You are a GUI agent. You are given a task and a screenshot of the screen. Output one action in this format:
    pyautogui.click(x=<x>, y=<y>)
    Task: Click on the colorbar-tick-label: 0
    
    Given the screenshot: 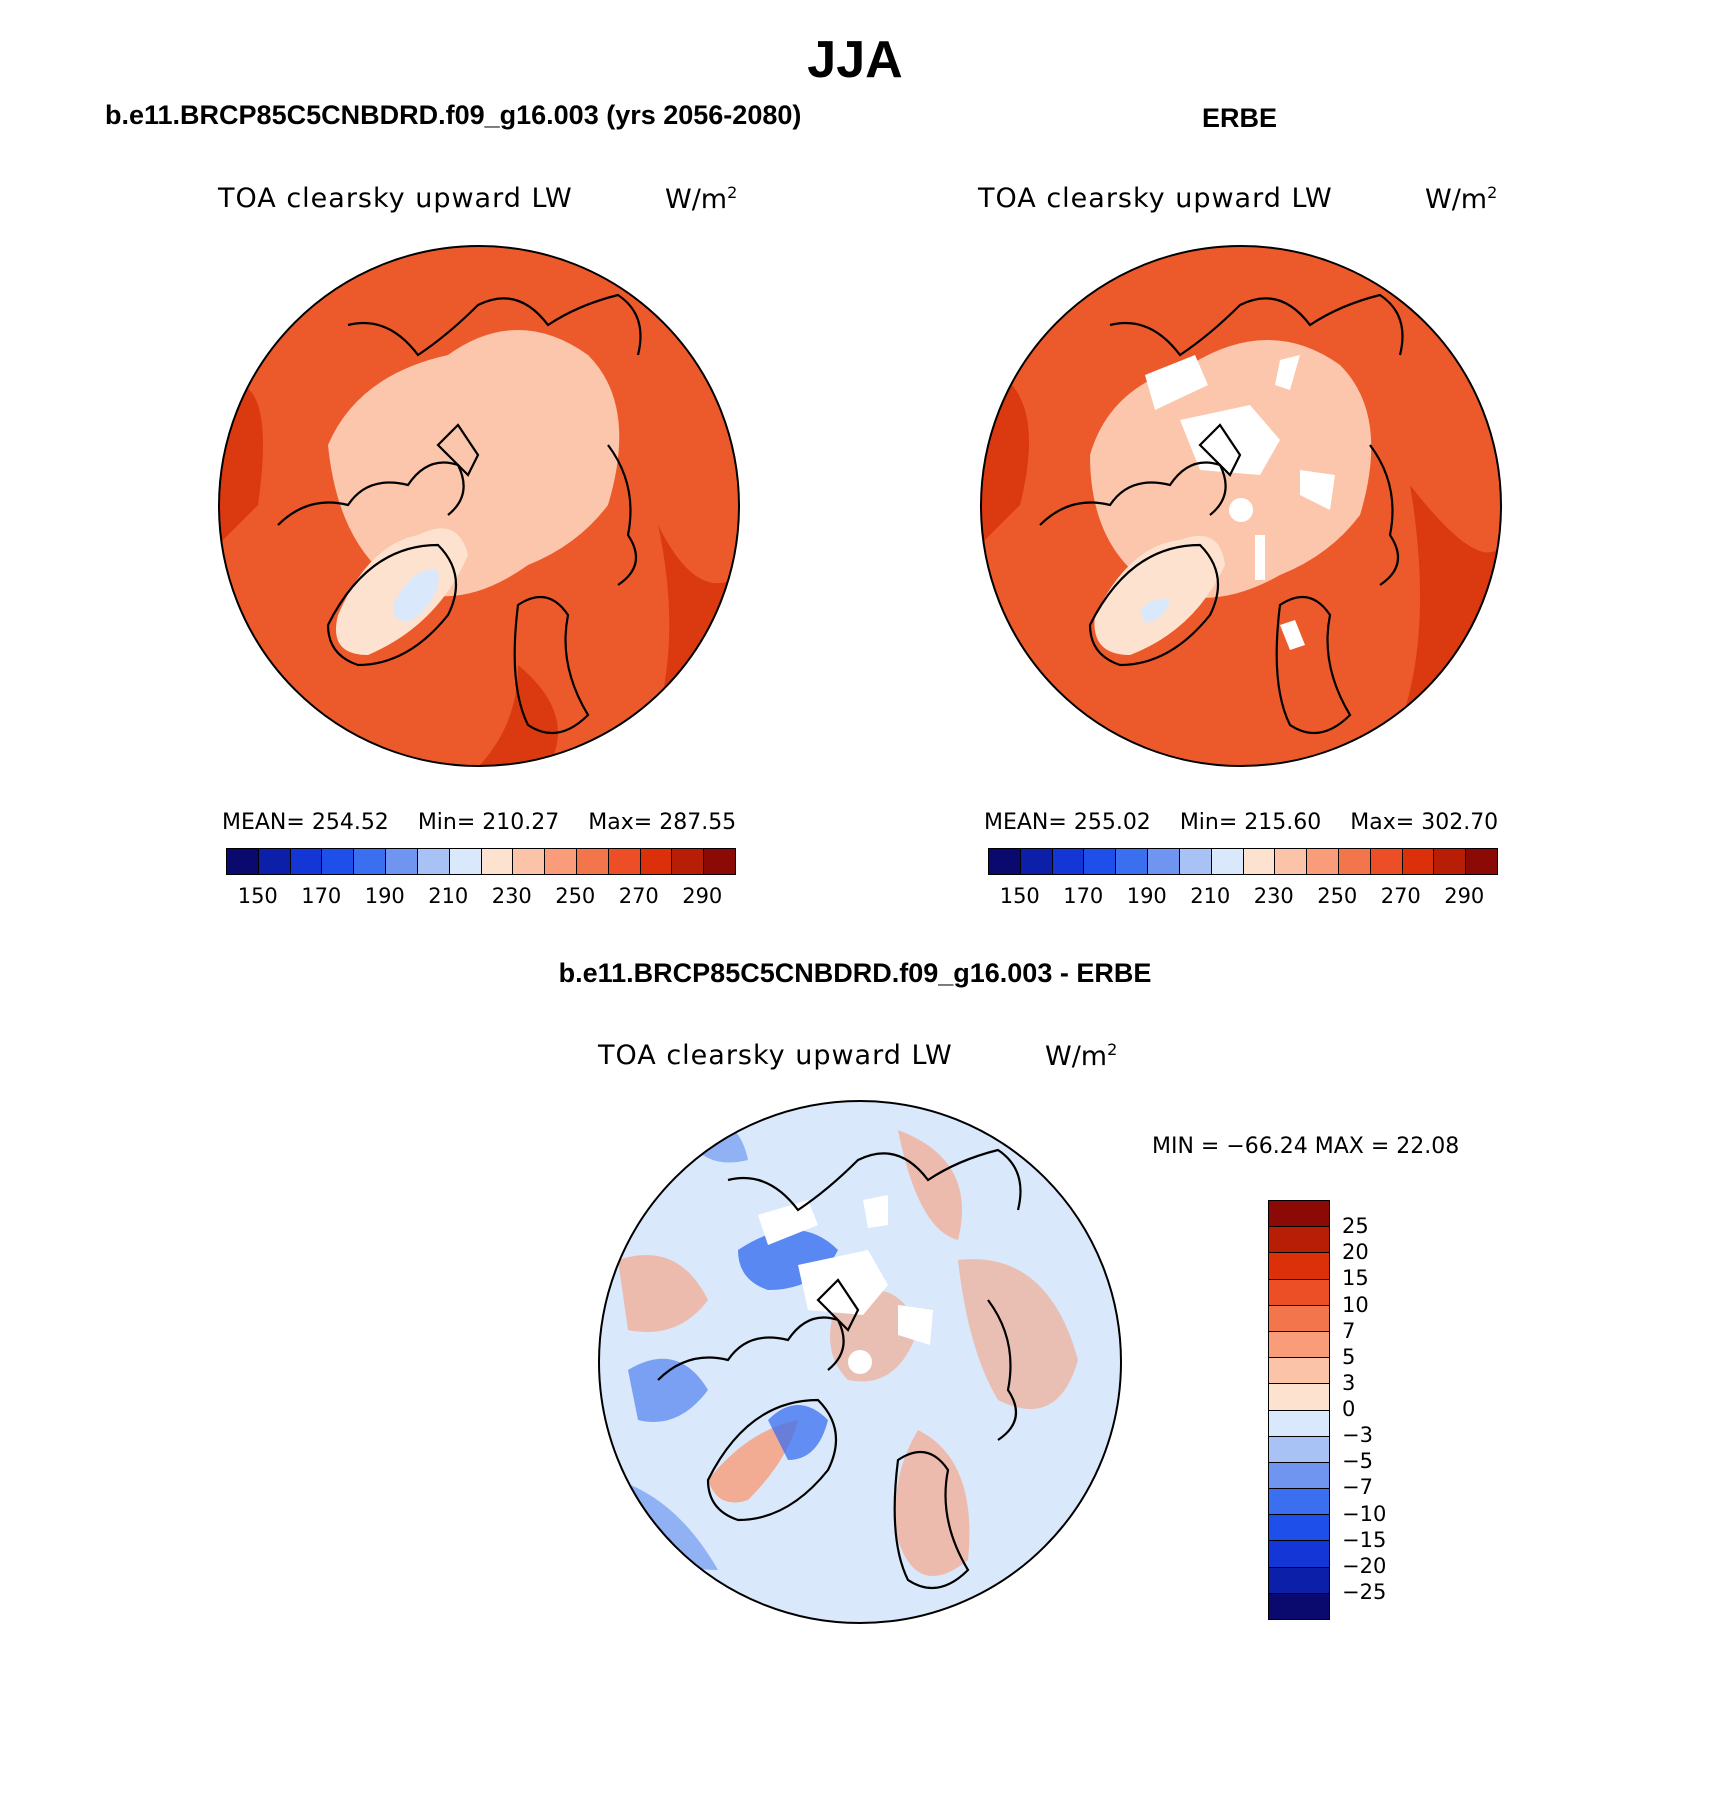 What is the action you would take?
    pyautogui.click(x=1349, y=1409)
    